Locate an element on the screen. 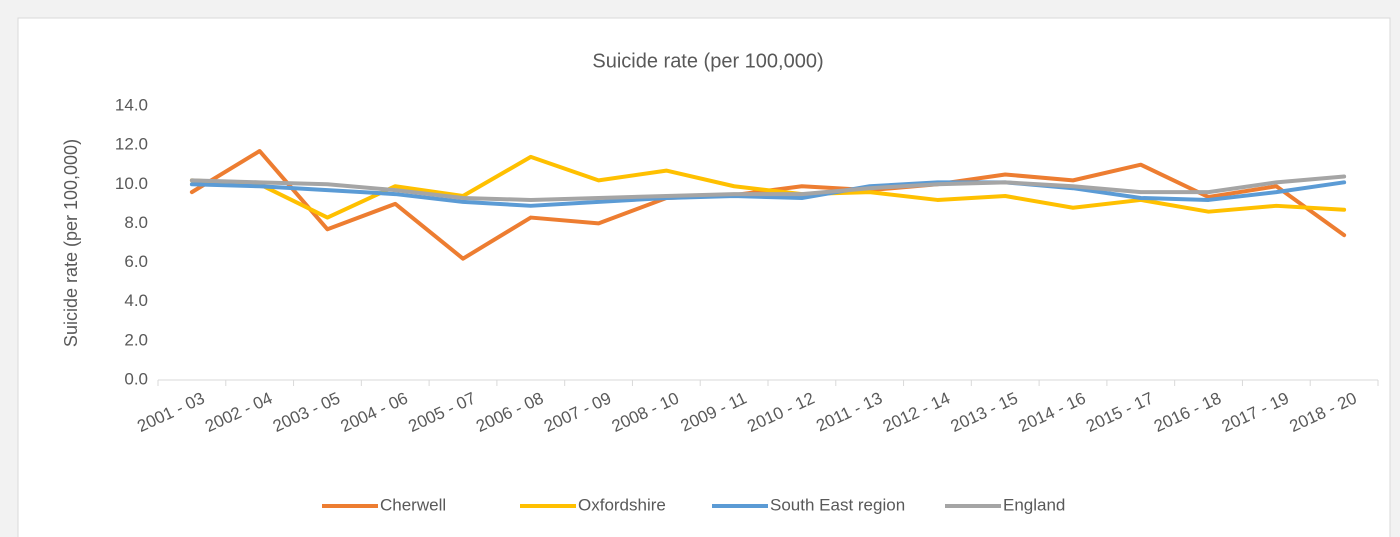 The height and width of the screenshot is (537, 1400). y-tick-label: 4.0 is located at coordinates (136, 300).